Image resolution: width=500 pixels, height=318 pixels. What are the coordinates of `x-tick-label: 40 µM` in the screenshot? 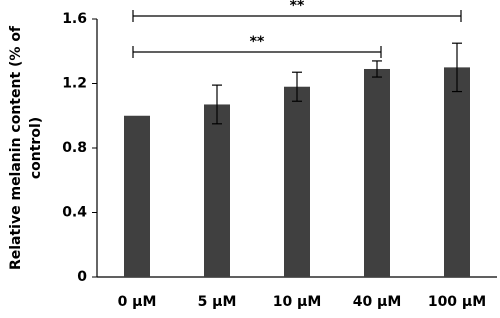 It's located at (377, 302).